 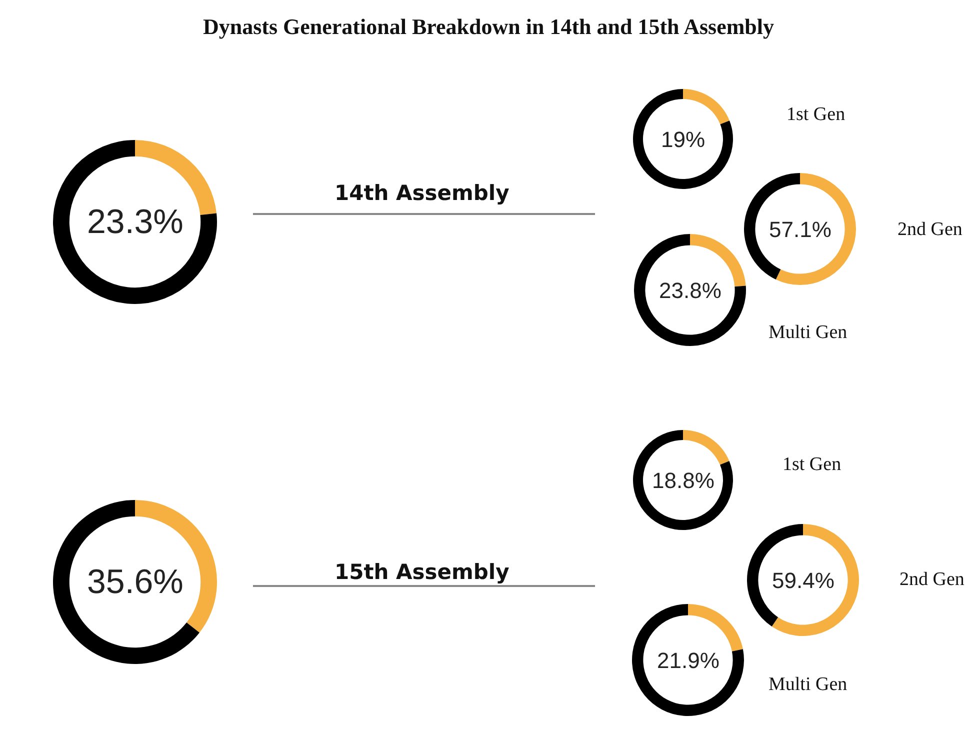 I want to click on text: 19%, so click(x=683, y=139).